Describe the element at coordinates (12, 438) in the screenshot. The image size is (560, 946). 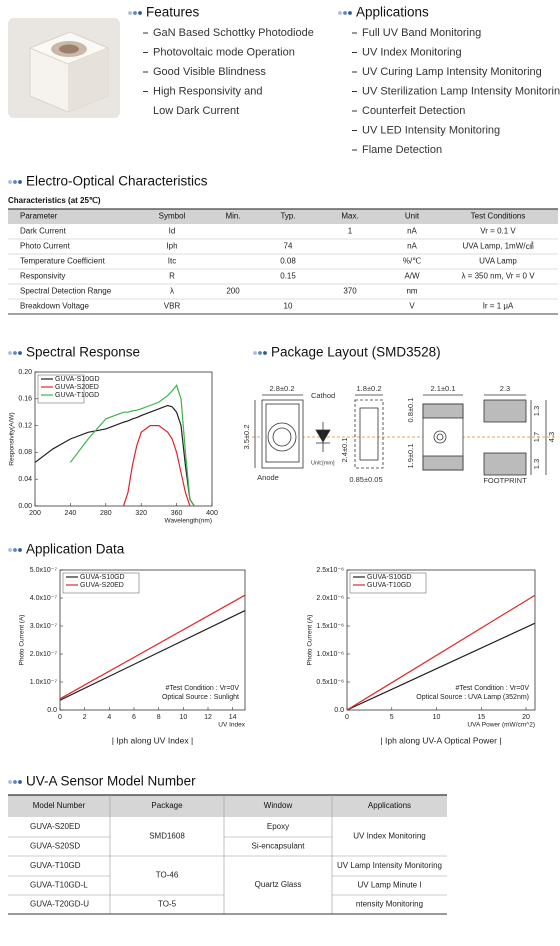
I see `y-axis-label: Responsivity(A/W)` at that location.